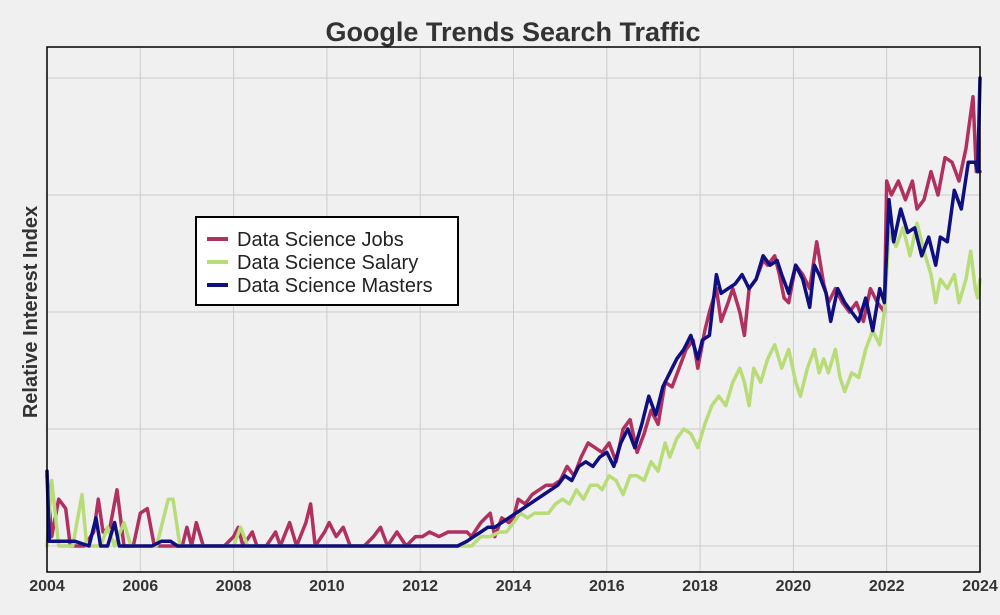 The image size is (1000, 615). What do you see at coordinates (234, 586) in the screenshot?
I see `x-tick-label: 2008` at bounding box center [234, 586].